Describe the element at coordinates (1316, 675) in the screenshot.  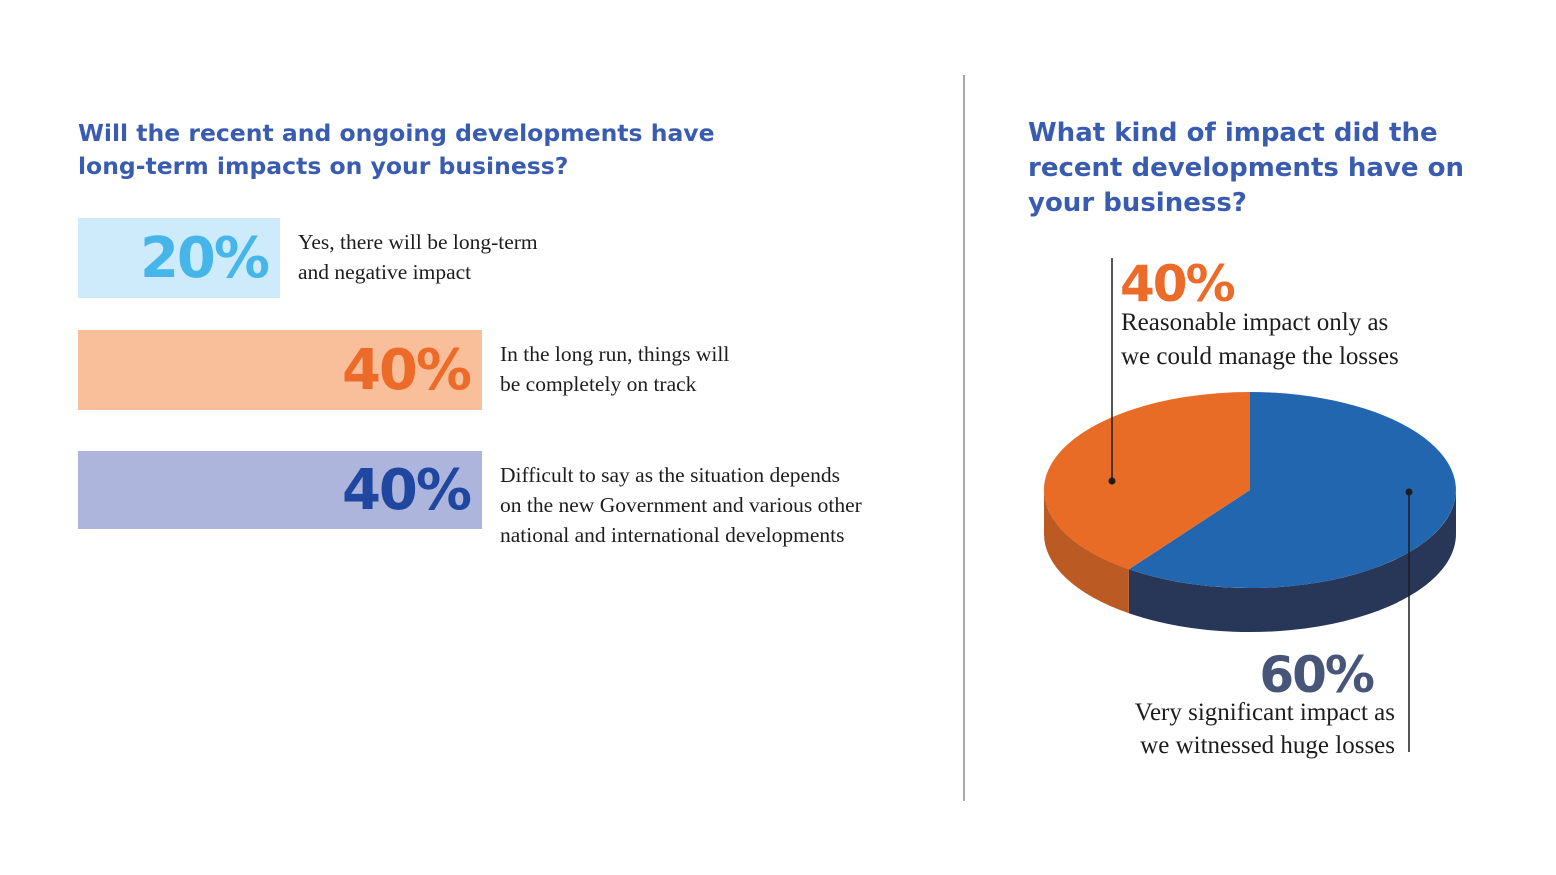
I see `pie-value-significant: 60%` at that location.